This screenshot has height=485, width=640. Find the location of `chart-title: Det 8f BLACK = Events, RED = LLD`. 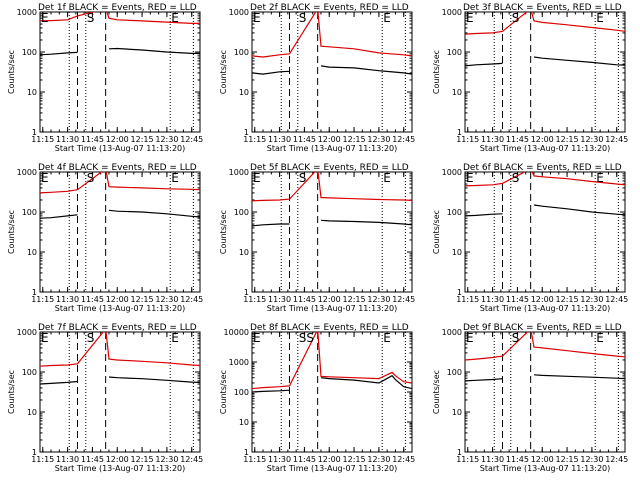

chart-title: Det 8f BLACK = Events, RED = LLD is located at coordinates (329, 328).